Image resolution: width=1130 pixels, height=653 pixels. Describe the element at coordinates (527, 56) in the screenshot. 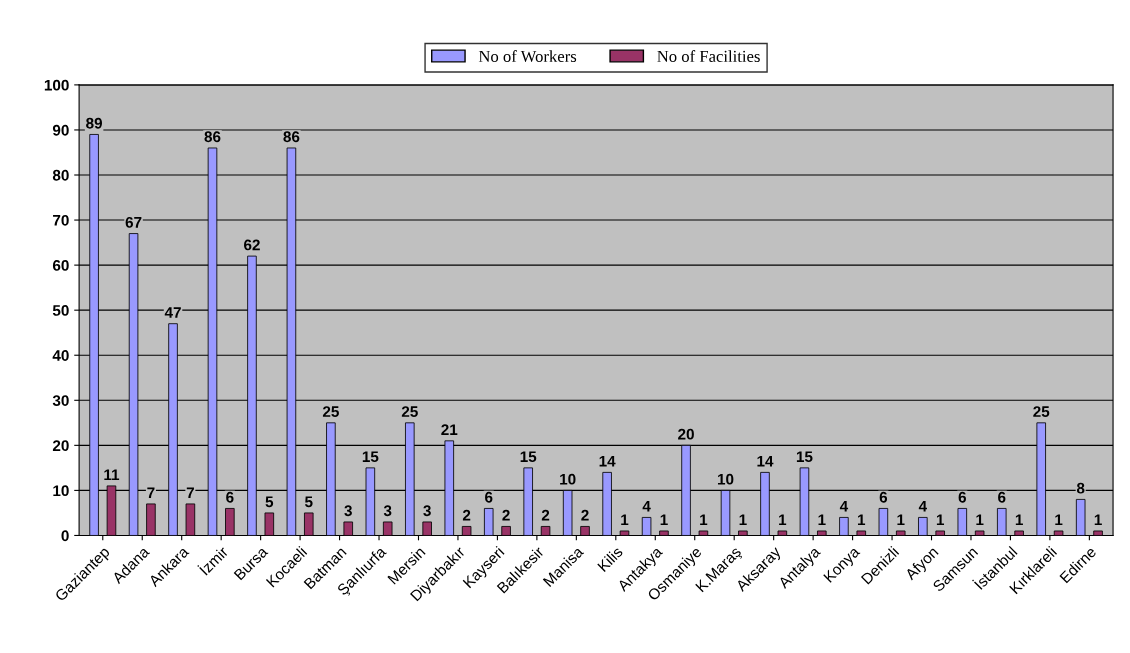

I see `legend-label: No of Workers` at that location.